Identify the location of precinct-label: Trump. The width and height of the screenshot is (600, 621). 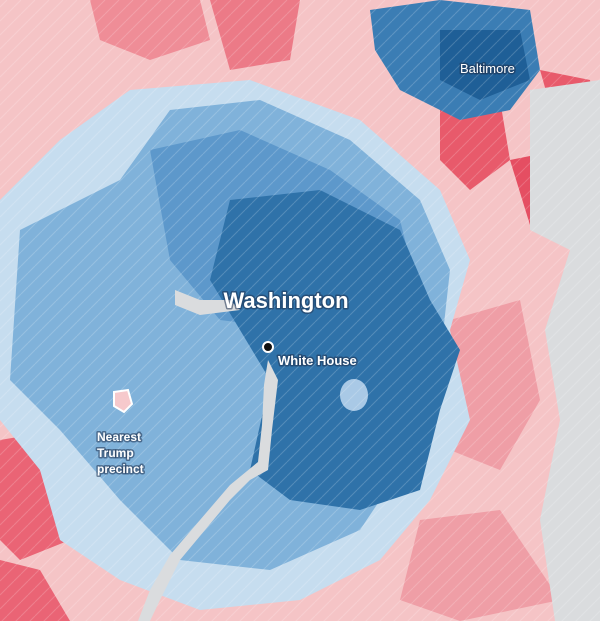
(115, 453).